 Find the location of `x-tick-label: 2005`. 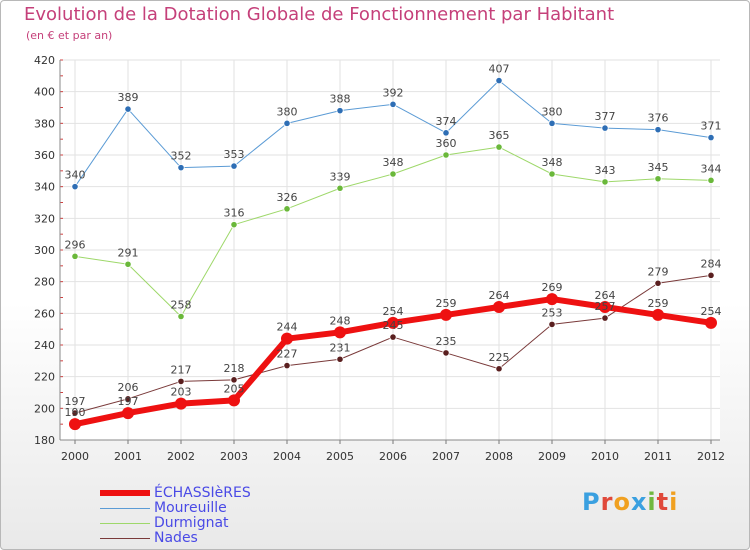

x-tick-label: 2005 is located at coordinates (340, 456).